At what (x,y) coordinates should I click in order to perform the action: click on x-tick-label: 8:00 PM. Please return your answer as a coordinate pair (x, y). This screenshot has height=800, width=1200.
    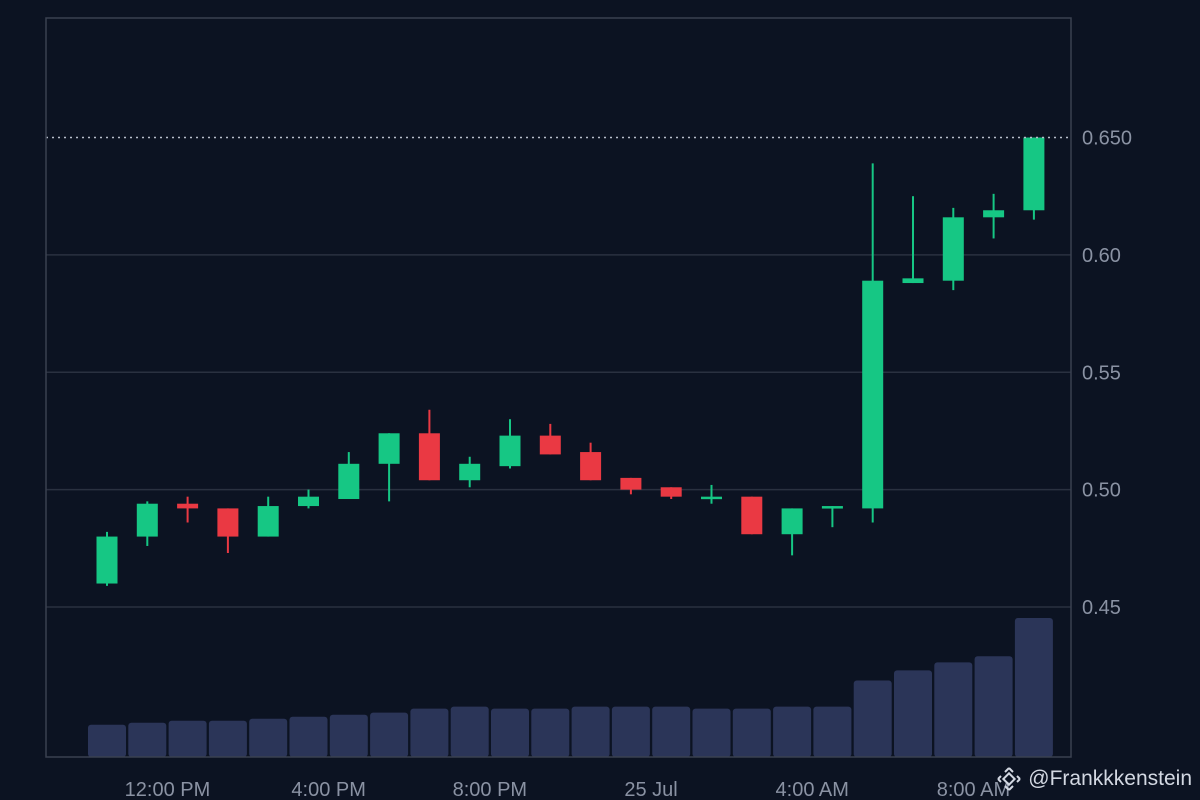
    Looking at the image, I should click on (490, 789).